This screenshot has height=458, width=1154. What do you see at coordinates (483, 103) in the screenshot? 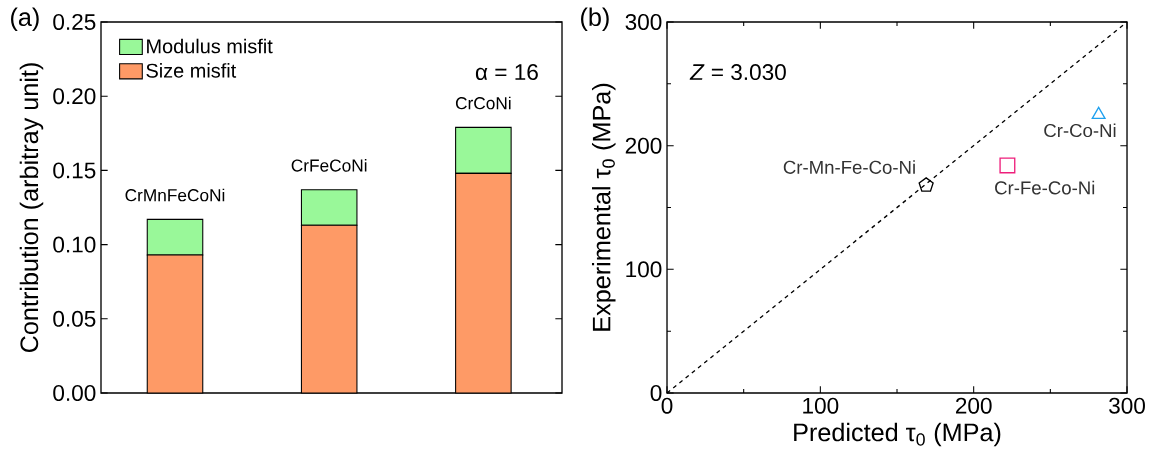
I see `x-tick-label: CrCoNi` at bounding box center [483, 103].